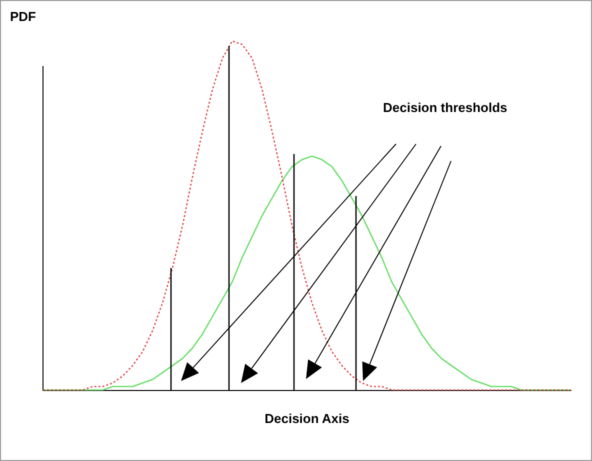  What do you see at coordinates (307, 418) in the screenshot?
I see `x-axis-title: Decision Axis` at bounding box center [307, 418].